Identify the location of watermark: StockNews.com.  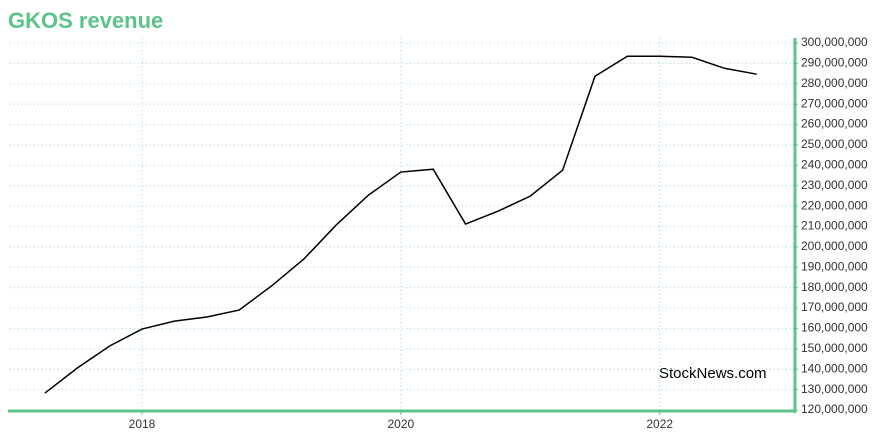
(713, 373).